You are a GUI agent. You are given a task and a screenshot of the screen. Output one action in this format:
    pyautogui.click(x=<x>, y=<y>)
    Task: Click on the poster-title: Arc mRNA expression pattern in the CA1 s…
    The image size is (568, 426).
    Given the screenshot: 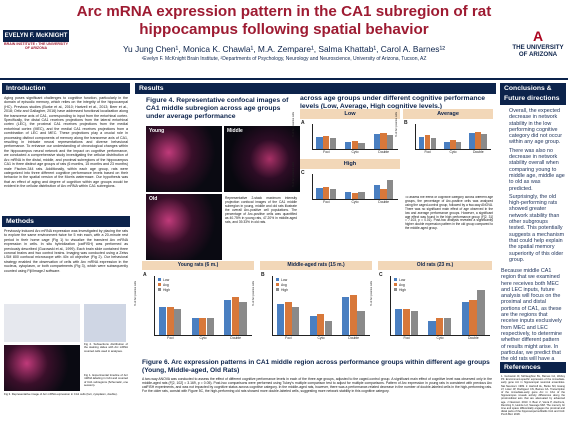 What is the action you would take?
    pyautogui.click(x=284, y=20)
    